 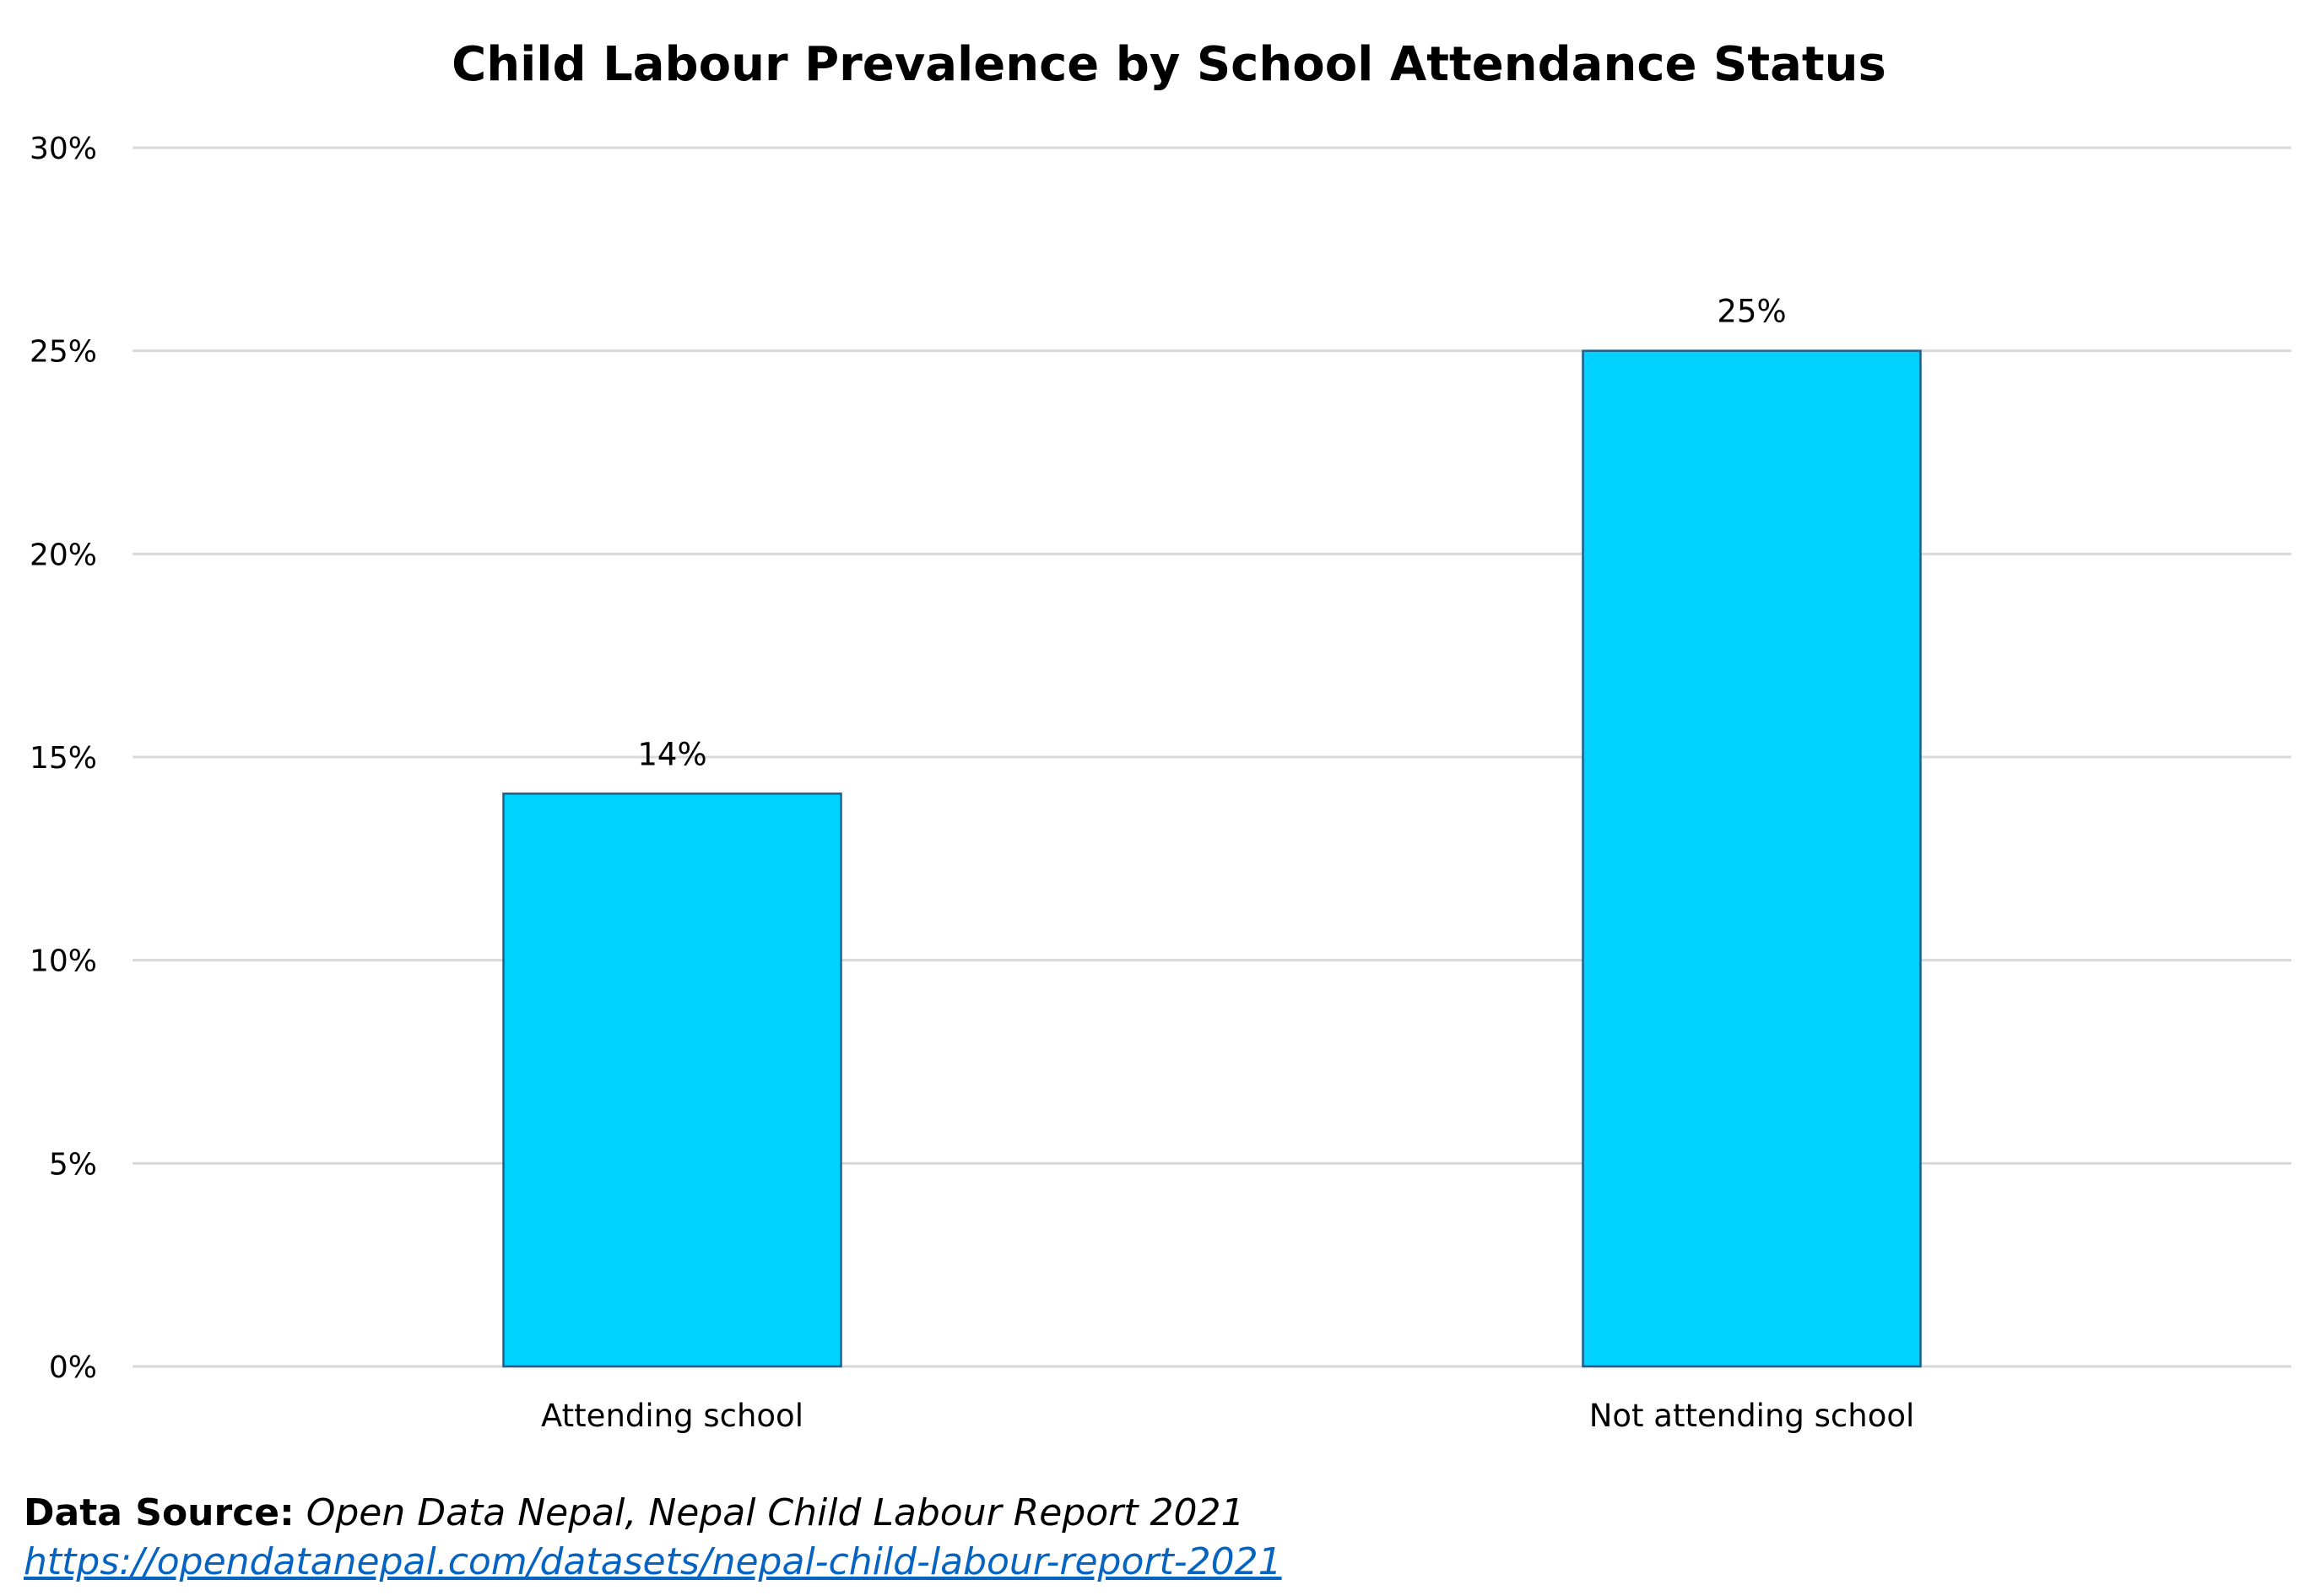 What do you see at coordinates (1752, 1416) in the screenshot?
I see `x-tick-label: Not attending school` at bounding box center [1752, 1416].